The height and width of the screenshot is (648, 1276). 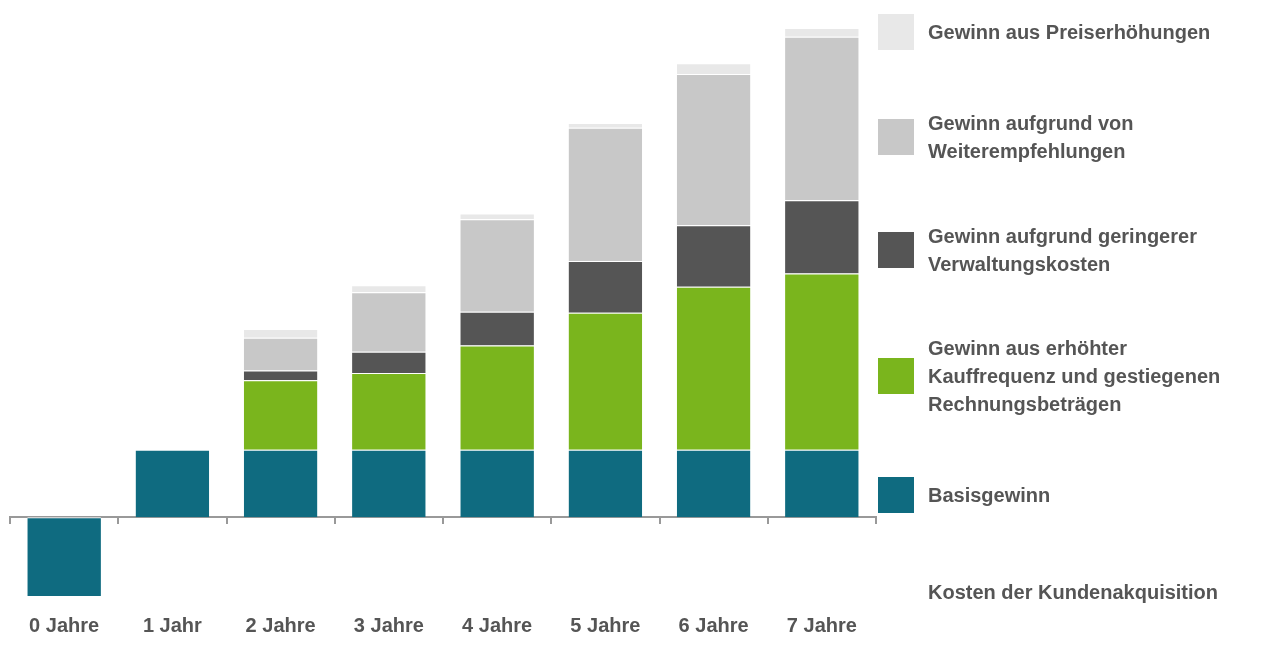 I want to click on legend-label: Gewinn aufgrund von Weiterempfehlungen, so click(x=1031, y=137).